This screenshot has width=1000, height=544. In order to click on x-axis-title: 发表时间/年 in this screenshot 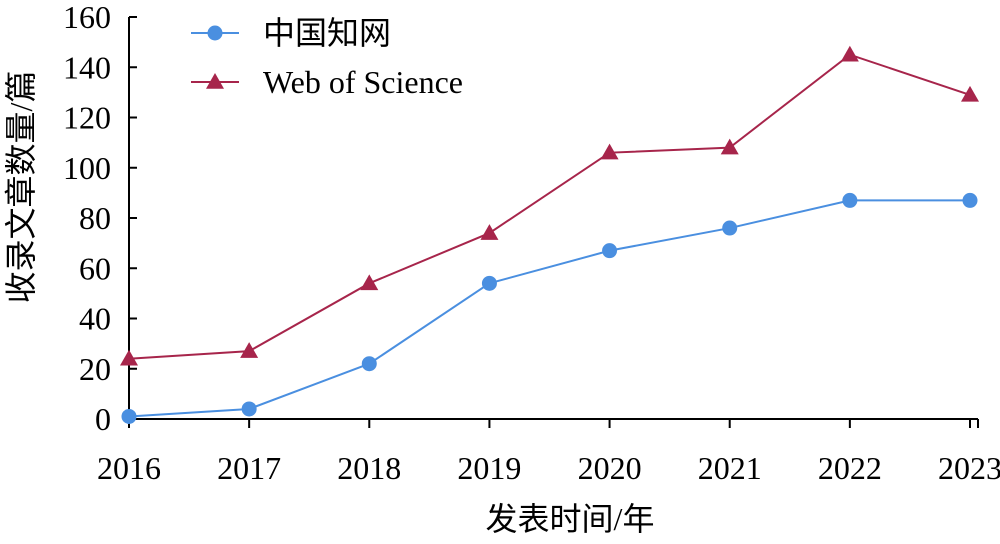, I will do `click(570, 519)`.